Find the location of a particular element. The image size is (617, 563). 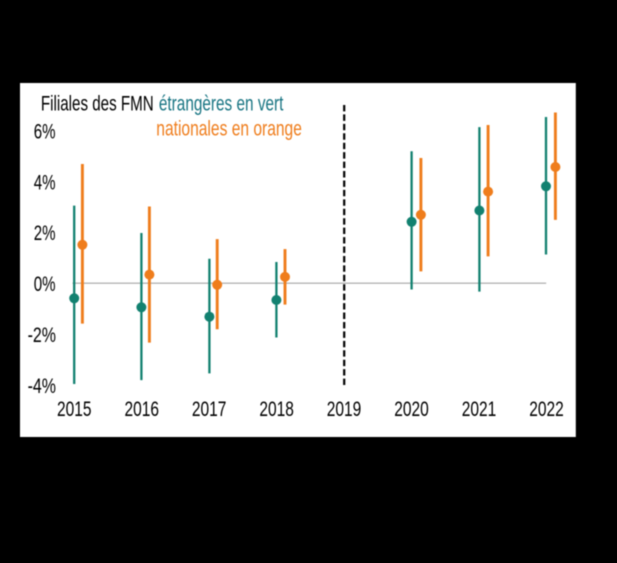

svg-text: Filiales des FMN is located at coordinates (97, 104).